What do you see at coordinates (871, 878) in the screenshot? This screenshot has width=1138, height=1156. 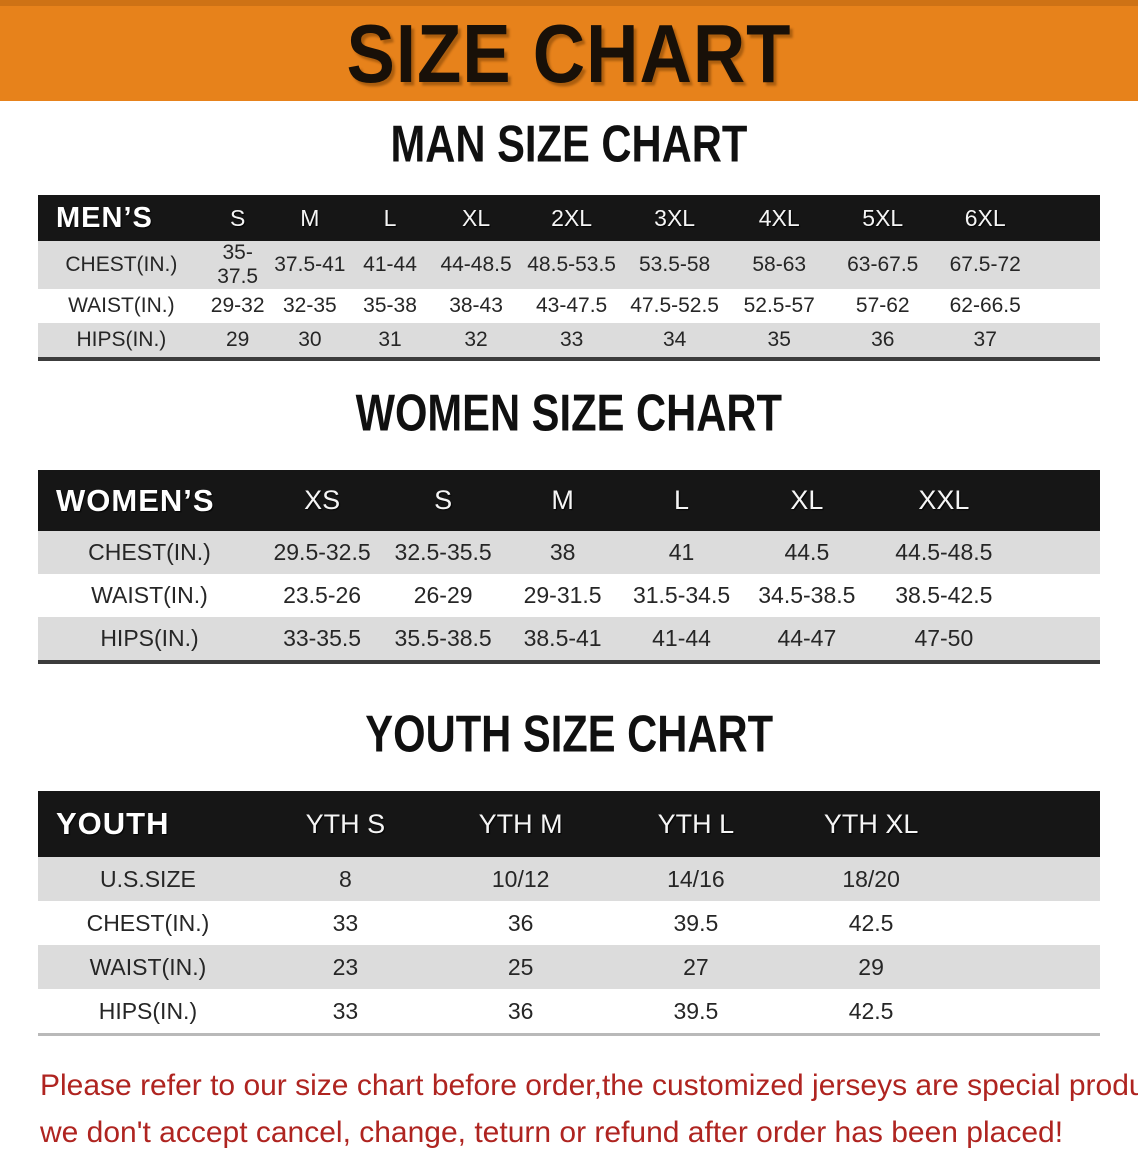 I see `value-cell: 18/20` at bounding box center [871, 878].